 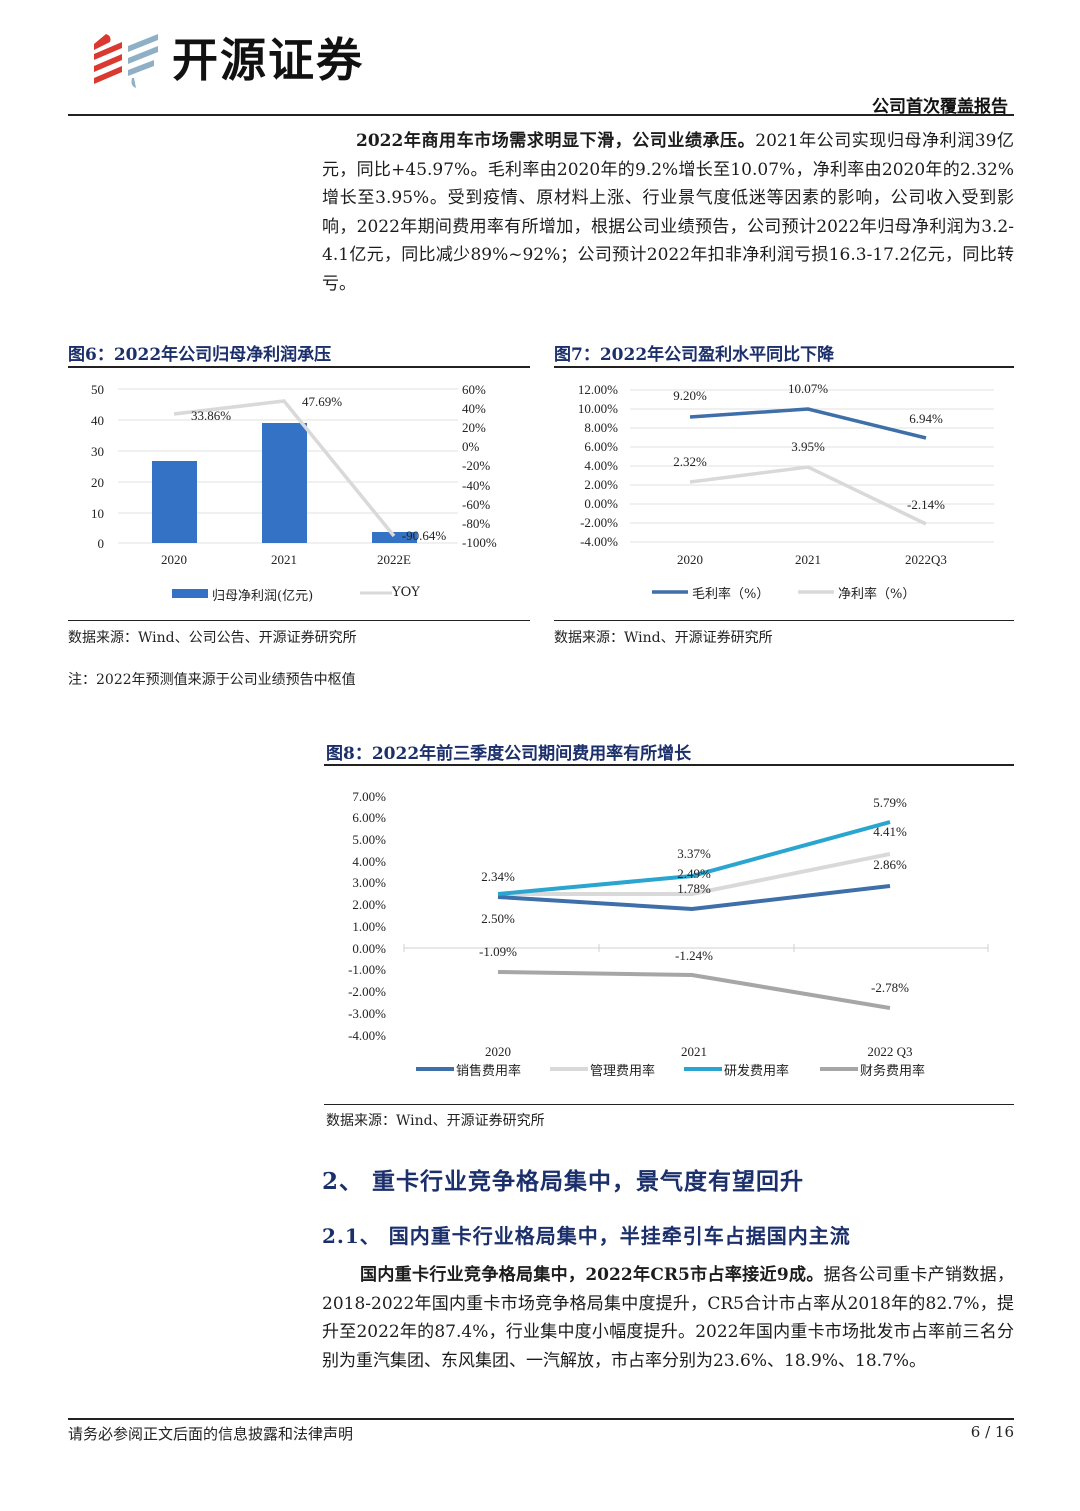 What do you see at coordinates (97, 482) in the screenshot?
I see `svg-text: 20` at bounding box center [97, 482].